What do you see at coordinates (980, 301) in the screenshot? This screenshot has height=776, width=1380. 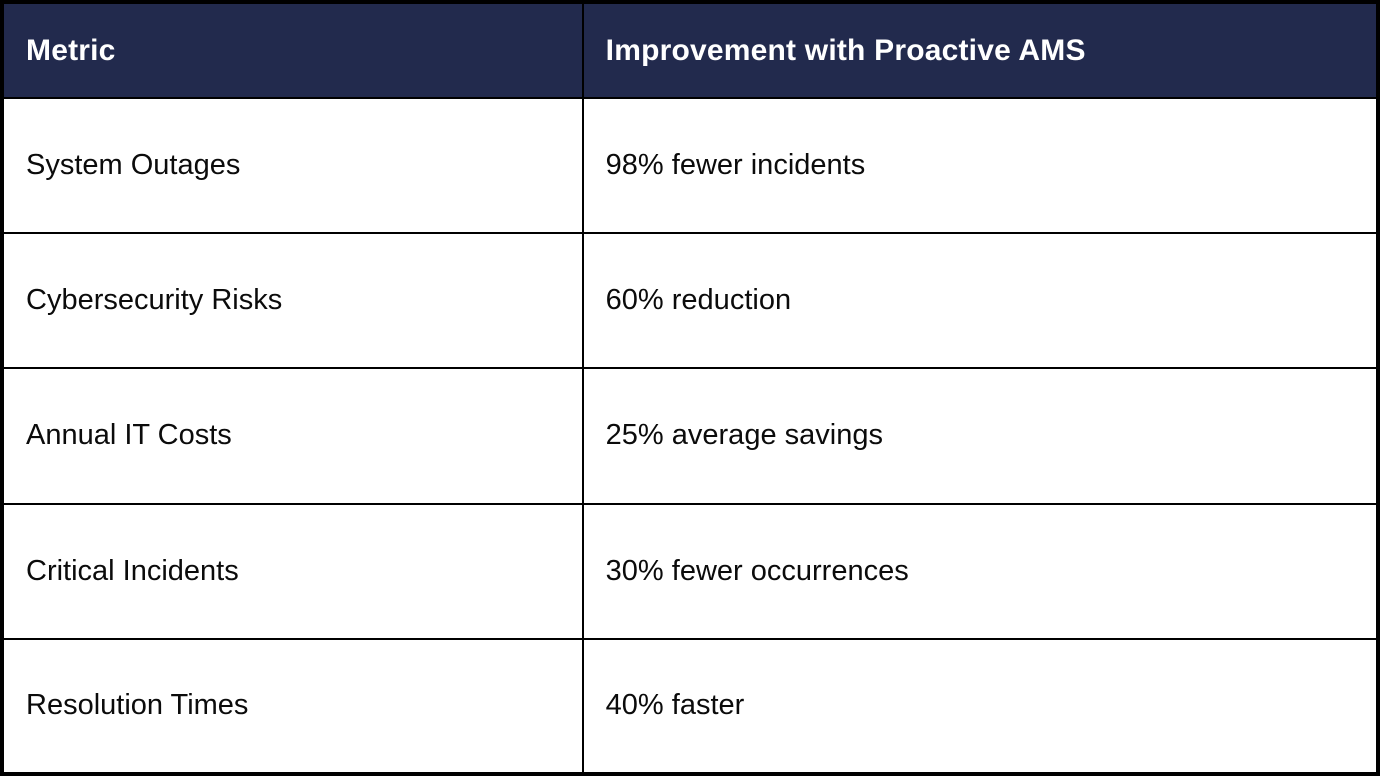 I see `cell-improvement: 60% reduction` at bounding box center [980, 301].